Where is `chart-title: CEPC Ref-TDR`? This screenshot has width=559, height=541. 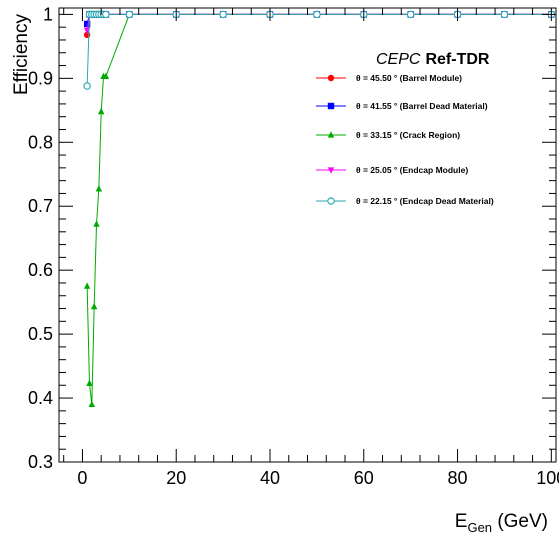
chart-title: CEPC Ref-TDR is located at coordinates (433, 59).